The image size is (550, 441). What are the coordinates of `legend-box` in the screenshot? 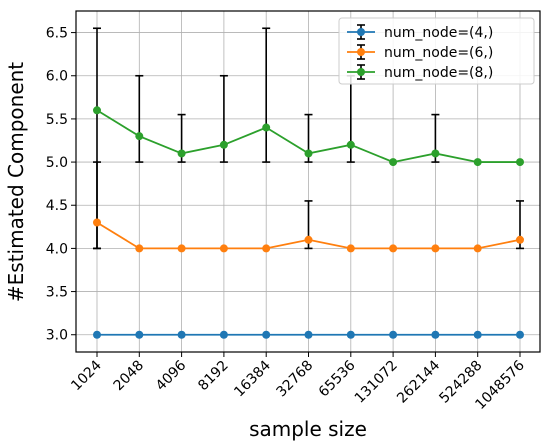 It's located at (436, 51).